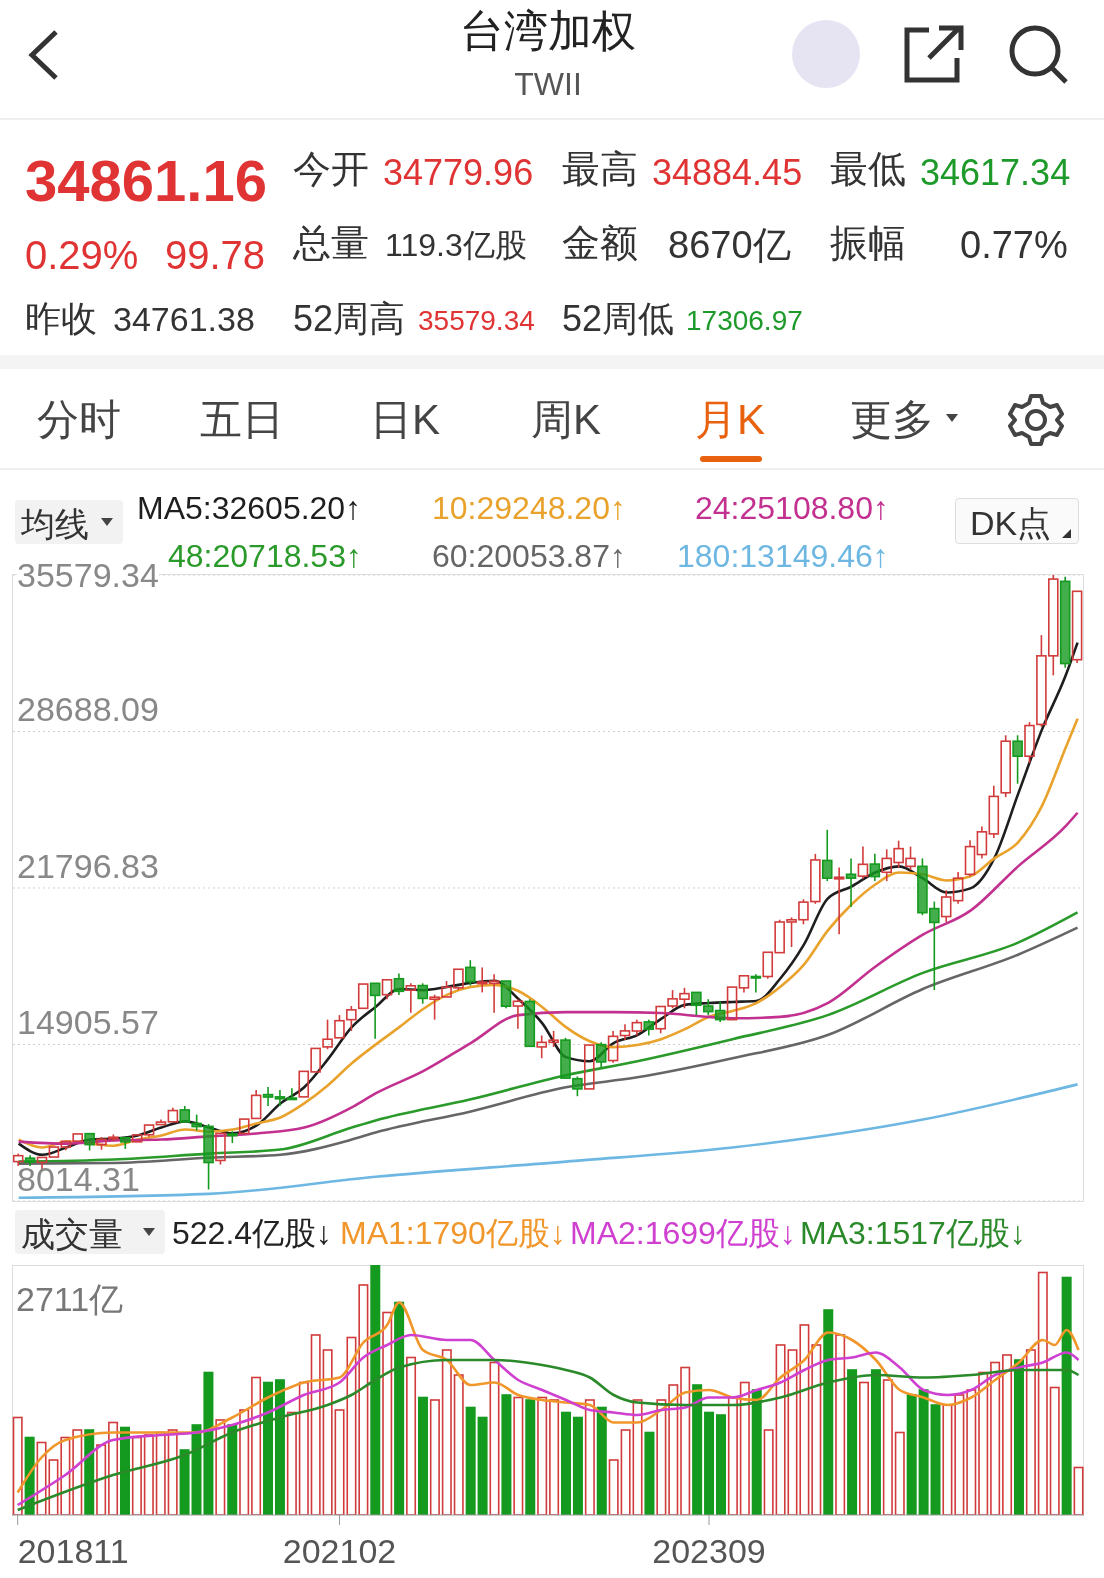  I want to click on text: 日K, so click(405, 420).